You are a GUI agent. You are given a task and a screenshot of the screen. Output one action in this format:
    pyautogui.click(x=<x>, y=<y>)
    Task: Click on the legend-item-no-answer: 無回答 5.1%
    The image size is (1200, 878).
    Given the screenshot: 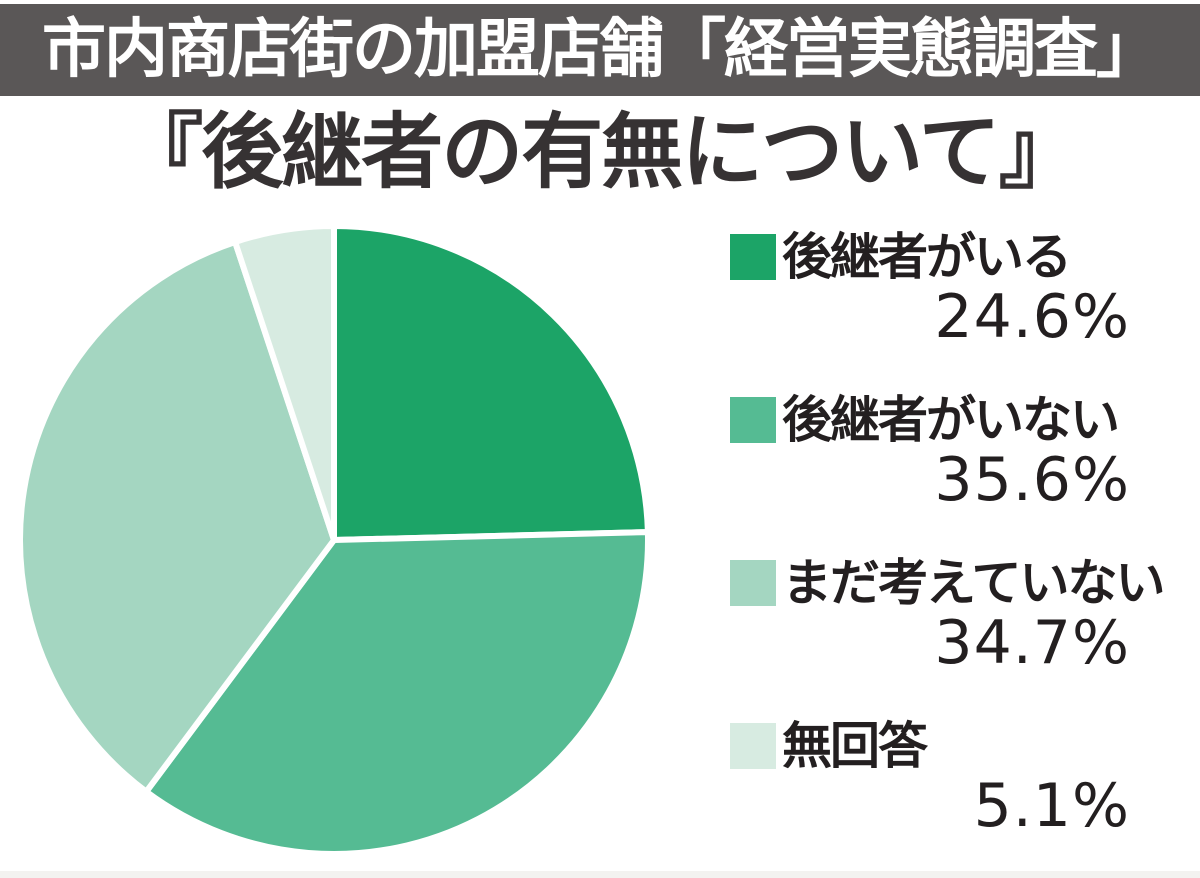 What is the action you would take?
    pyautogui.click(x=930, y=777)
    